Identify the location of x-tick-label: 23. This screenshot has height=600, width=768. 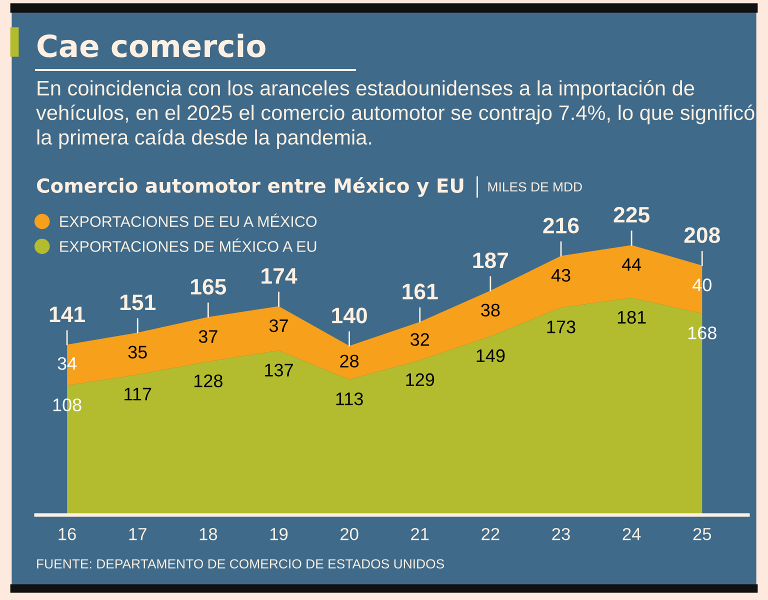
(561, 534).